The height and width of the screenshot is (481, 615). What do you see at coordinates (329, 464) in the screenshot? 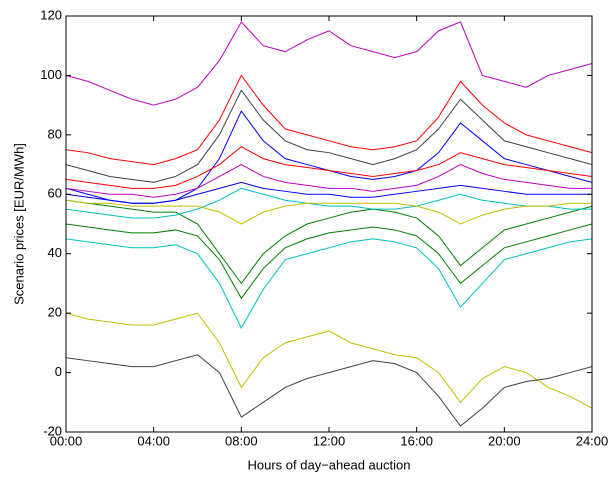
I see `x-axis-label: Hours of day−ahead auction` at bounding box center [329, 464].